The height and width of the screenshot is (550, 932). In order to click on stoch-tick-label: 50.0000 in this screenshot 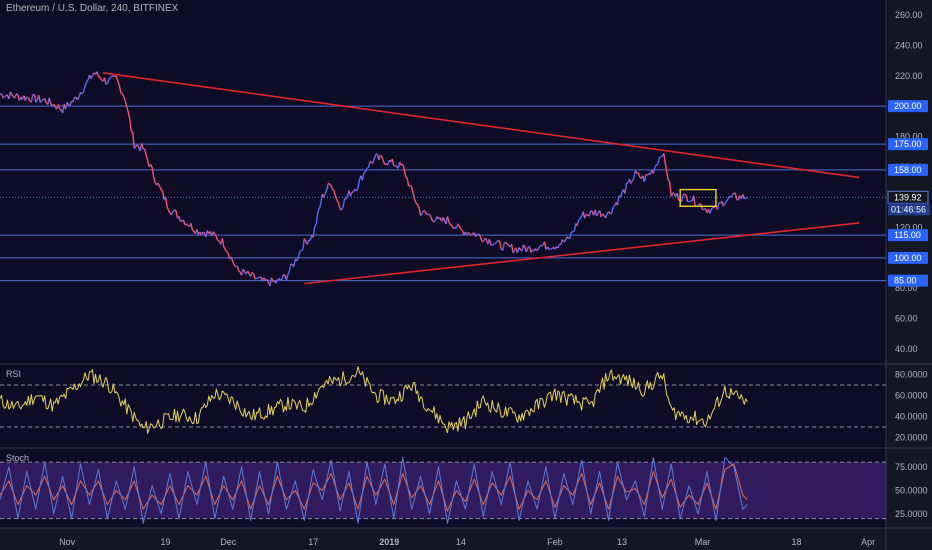, I will do `click(911, 490)`.